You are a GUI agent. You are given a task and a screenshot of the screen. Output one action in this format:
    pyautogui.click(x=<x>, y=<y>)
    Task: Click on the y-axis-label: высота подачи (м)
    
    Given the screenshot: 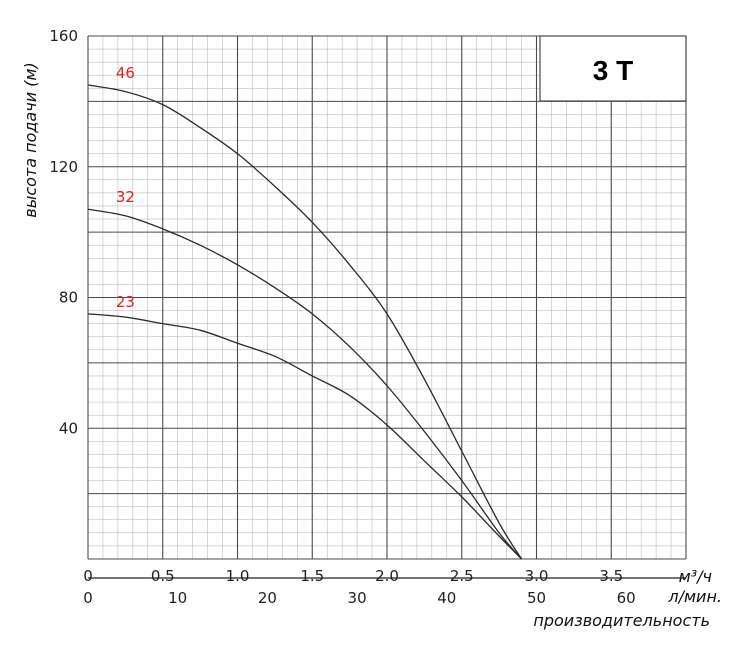 What is the action you would take?
    pyautogui.click(x=30, y=139)
    